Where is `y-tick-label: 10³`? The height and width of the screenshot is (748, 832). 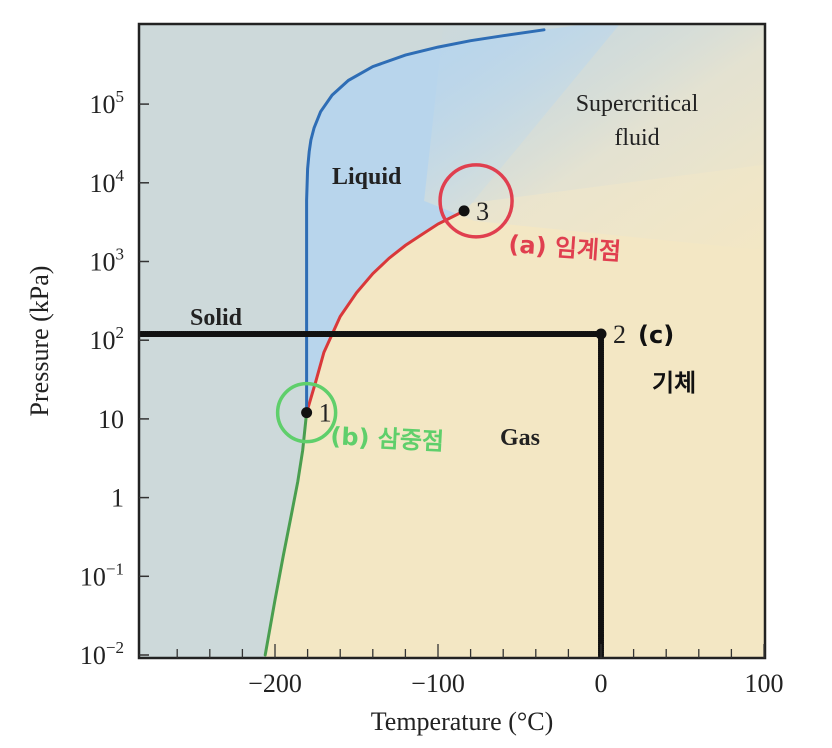
y-tick-label: 10³ is located at coordinates (107, 261).